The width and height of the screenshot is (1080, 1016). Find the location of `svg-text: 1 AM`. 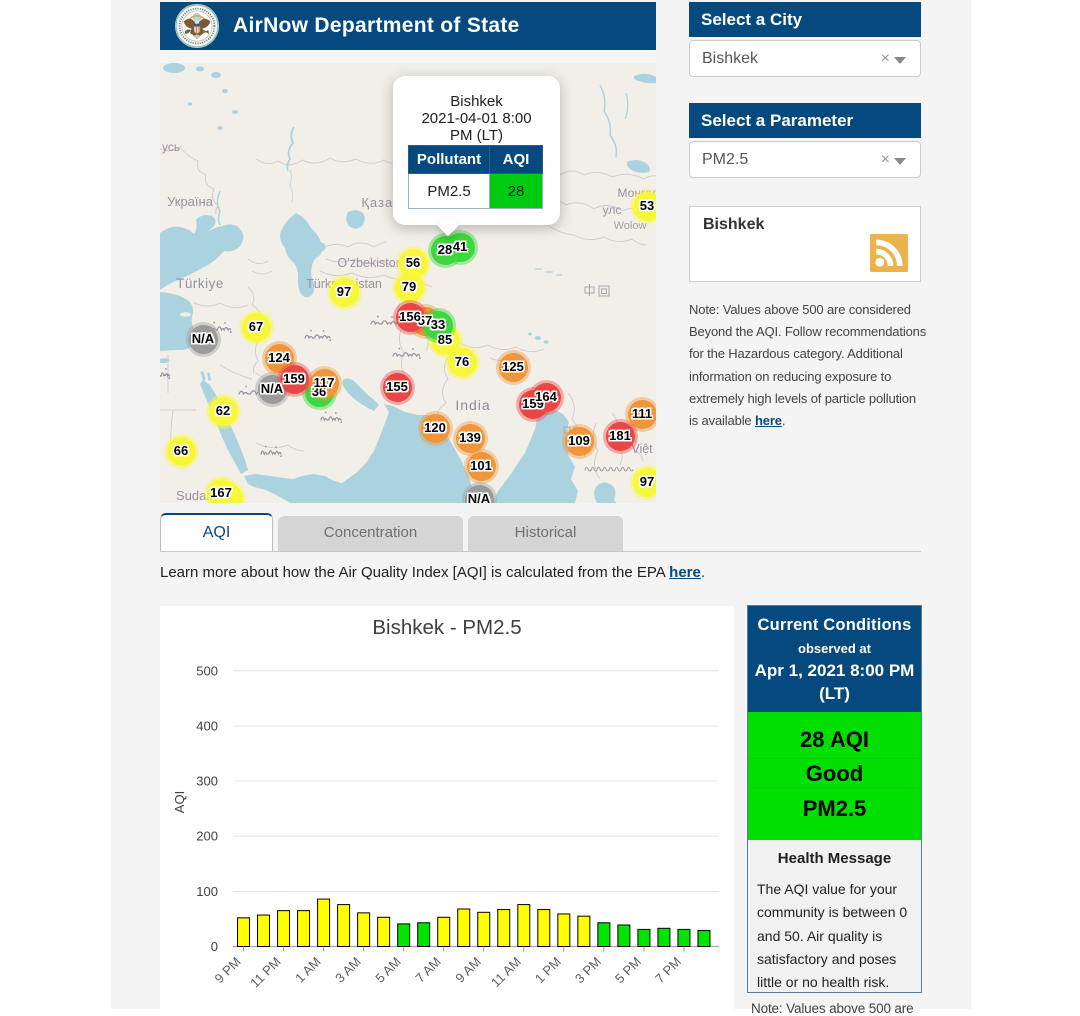

svg-text: 1 AM is located at coordinates (308, 970).